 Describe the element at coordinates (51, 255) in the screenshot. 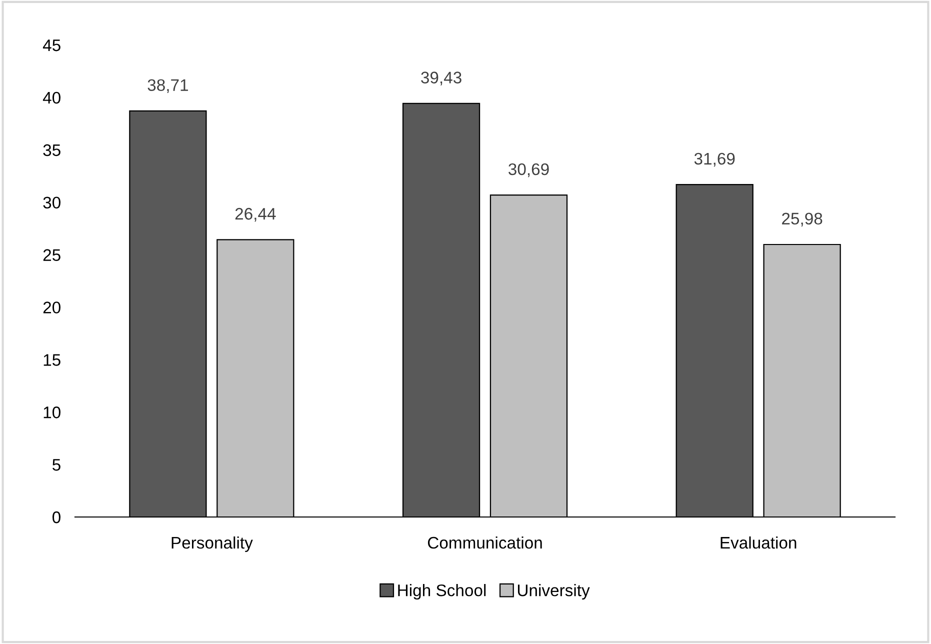

I see `y-tick-label: 25` at that location.